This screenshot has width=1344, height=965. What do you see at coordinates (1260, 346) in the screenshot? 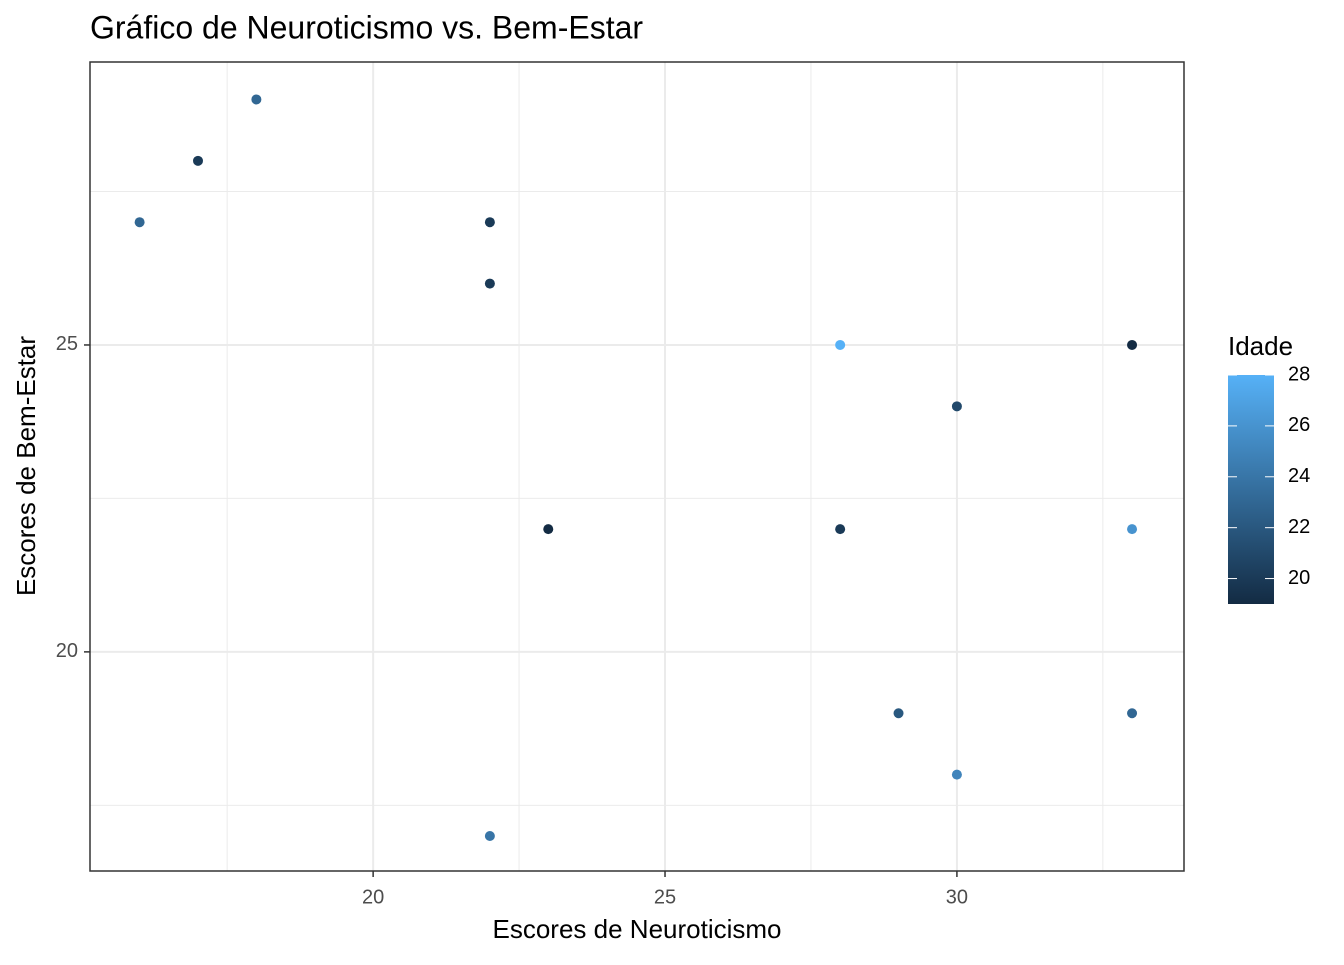
I see `legend-title: Idade` at bounding box center [1260, 346].